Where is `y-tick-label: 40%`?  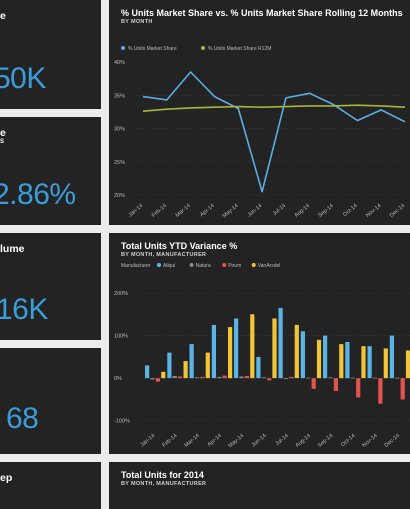 y-tick-label: 40% is located at coordinates (119, 63).